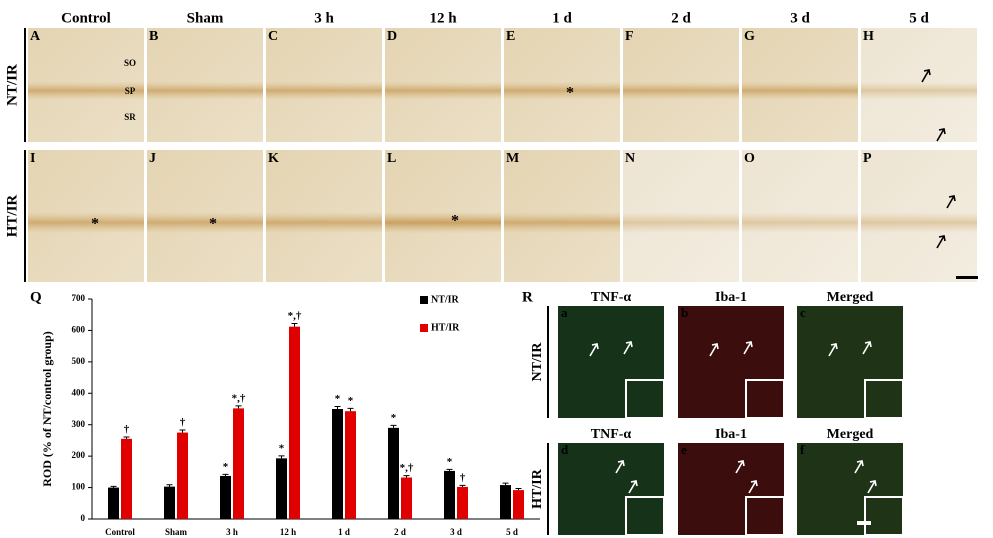 The height and width of the screenshot is (538, 993). Describe the element at coordinates (79, 424) in the screenshot. I see `y-tick-label: 300` at that location.